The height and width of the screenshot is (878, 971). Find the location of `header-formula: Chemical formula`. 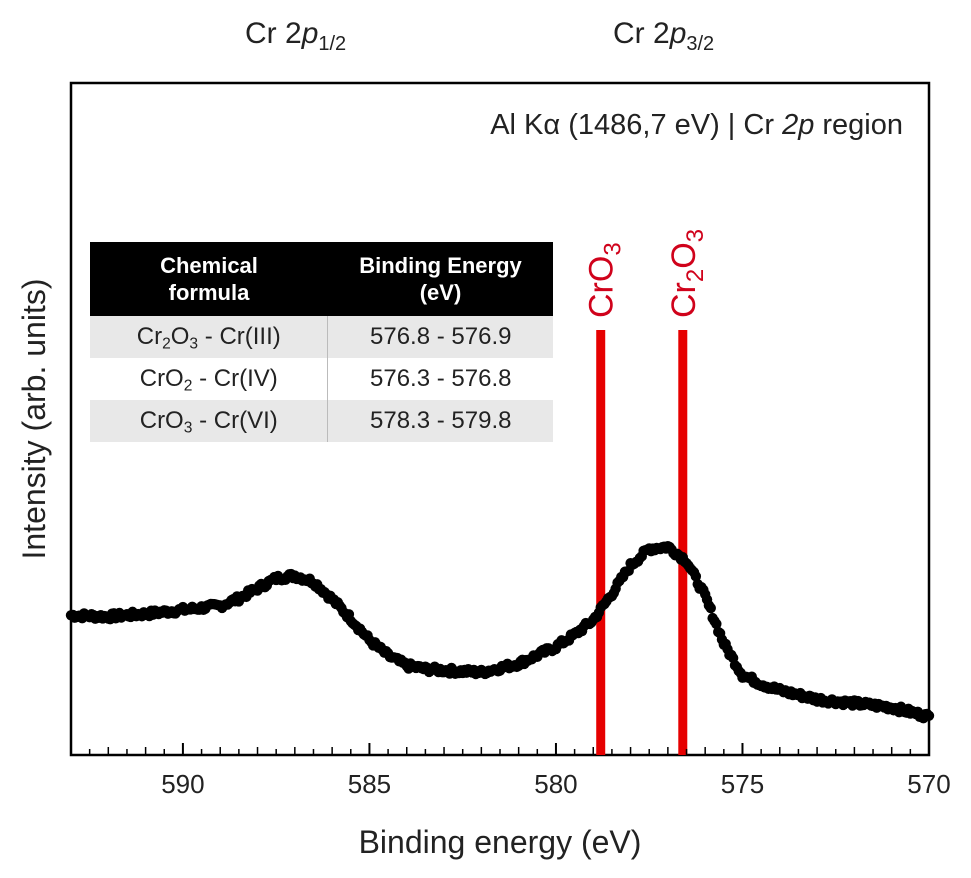

header-formula: Chemical formula is located at coordinates (209, 279).